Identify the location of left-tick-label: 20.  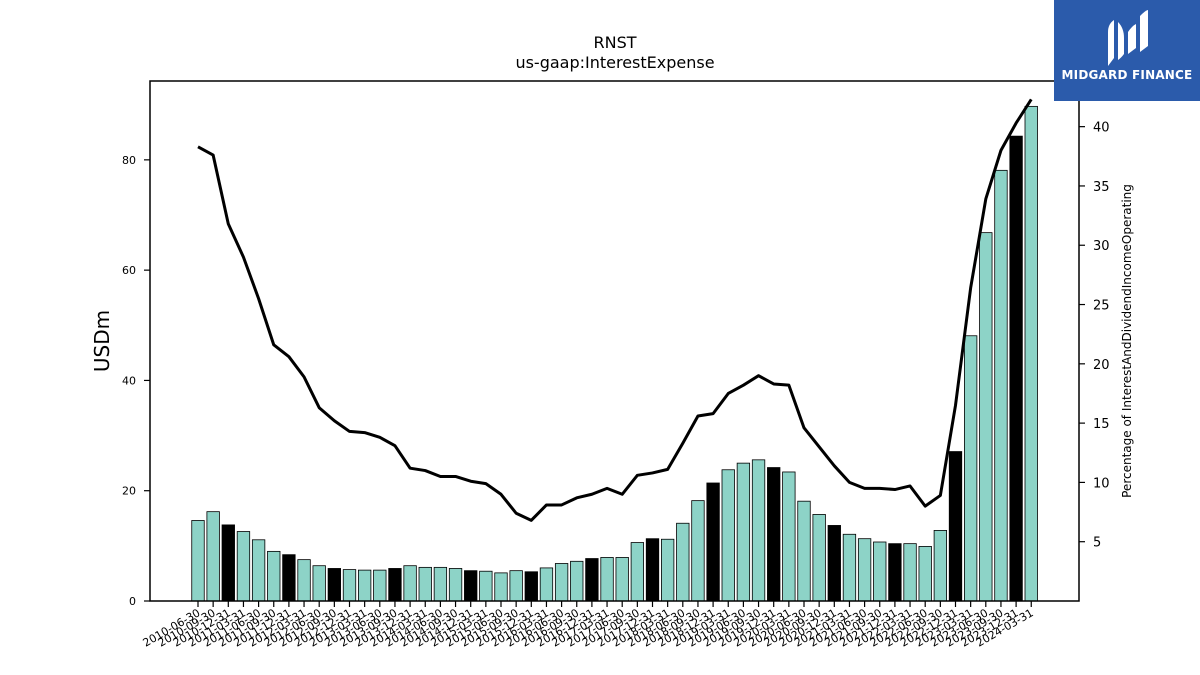
(129, 491).